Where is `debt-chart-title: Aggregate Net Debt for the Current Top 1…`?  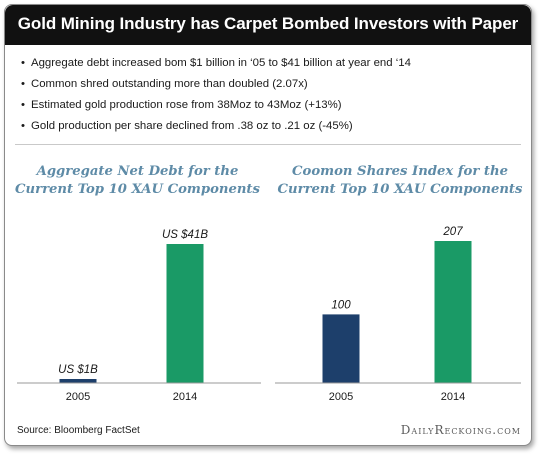 debt-chart-title: Aggregate Net Debt for the Current Top 1… is located at coordinates (137, 180).